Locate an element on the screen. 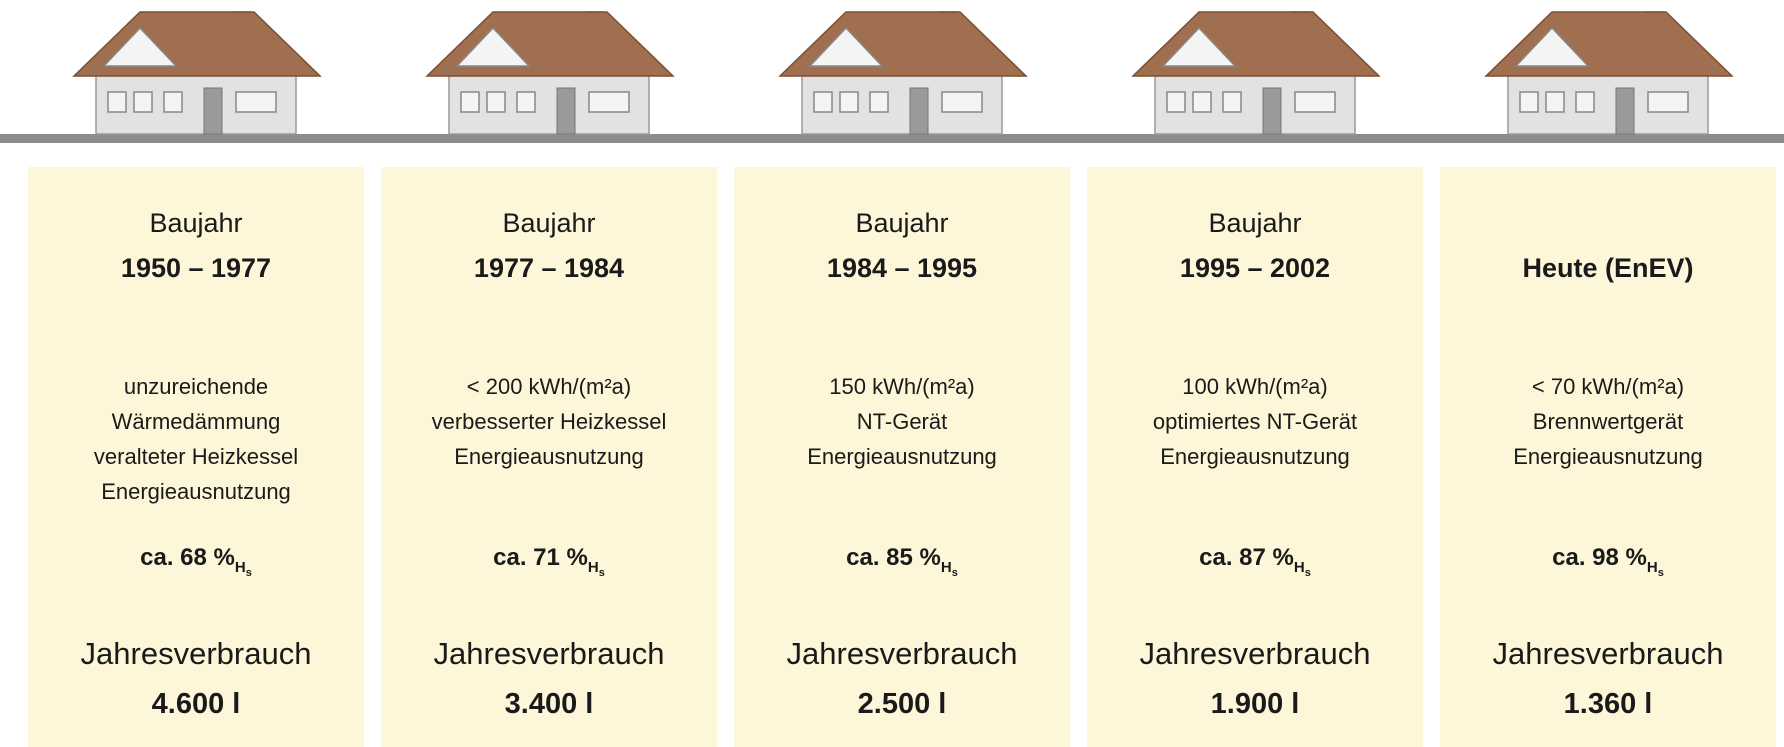 This screenshot has width=1784, height=747. ground-line is located at coordinates (892, 138).